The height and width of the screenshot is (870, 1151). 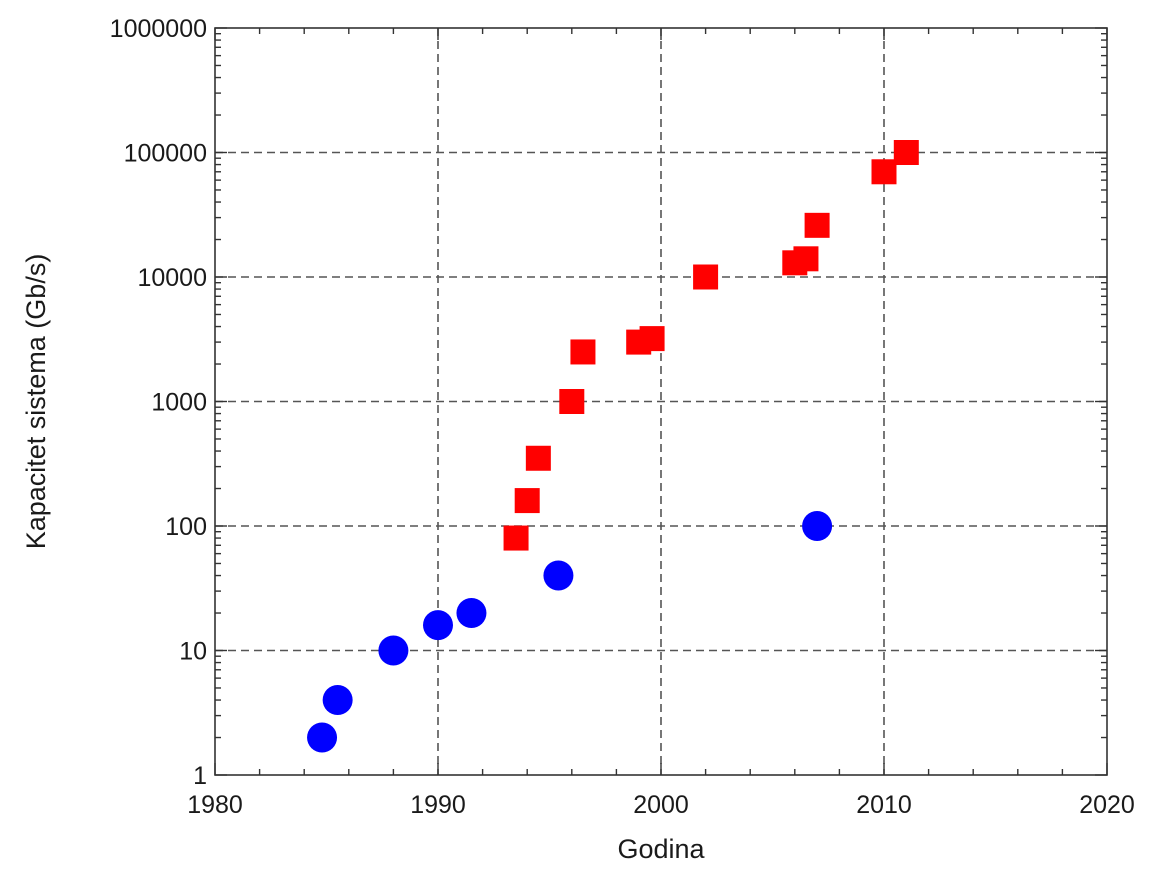 I want to click on x-tick-labels: 1980 1990 2000 2010 2020, so click(x=661, y=805).